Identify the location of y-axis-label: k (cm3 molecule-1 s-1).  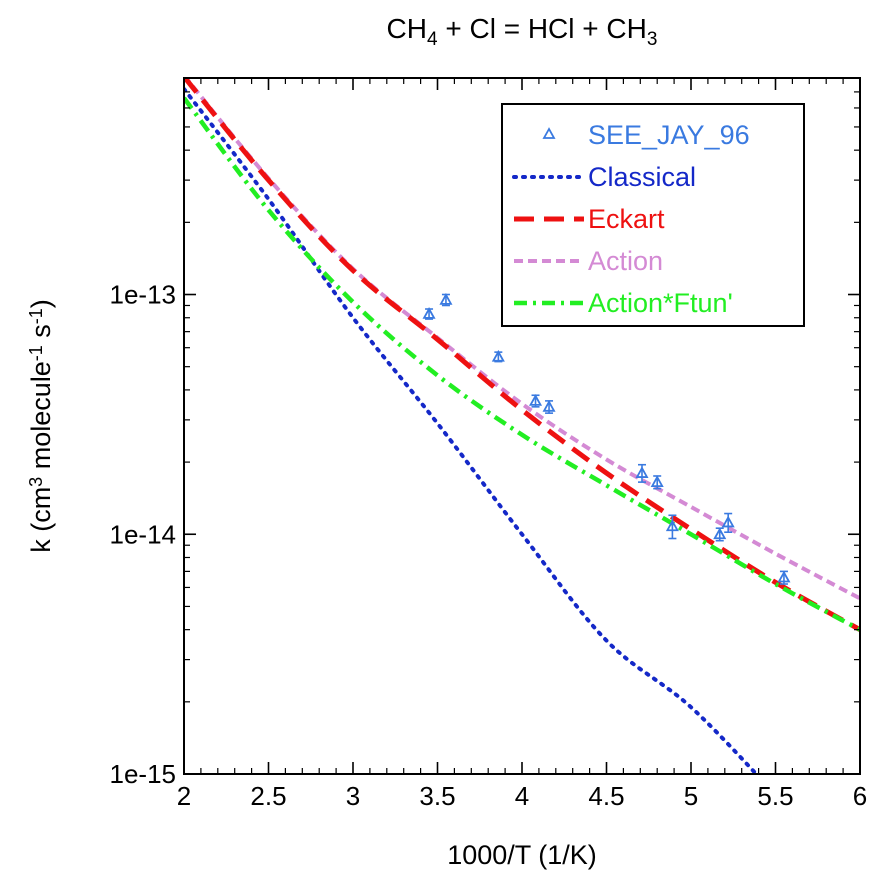
(41, 426).